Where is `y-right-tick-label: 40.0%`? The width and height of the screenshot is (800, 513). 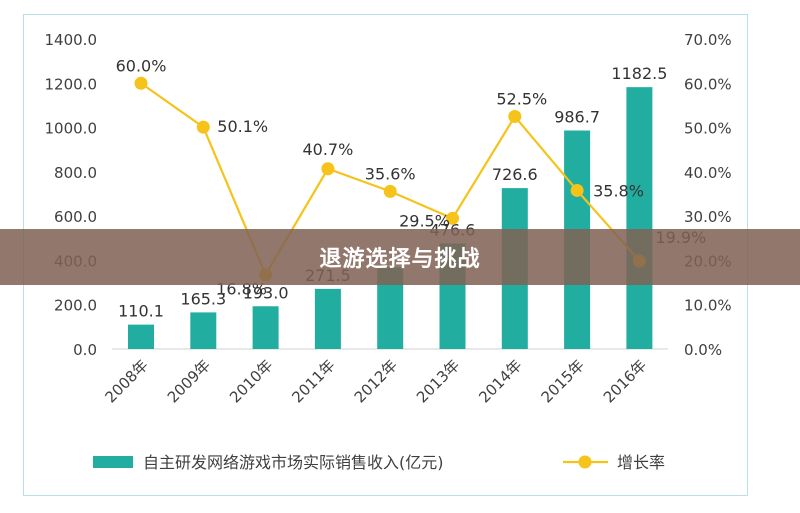
y-right-tick-label: 40.0% is located at coordinates (708, 173).